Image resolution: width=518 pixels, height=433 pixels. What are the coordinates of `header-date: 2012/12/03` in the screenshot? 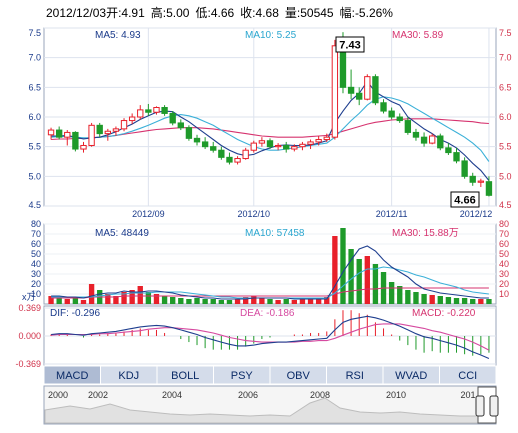 It's located at (76, 13).